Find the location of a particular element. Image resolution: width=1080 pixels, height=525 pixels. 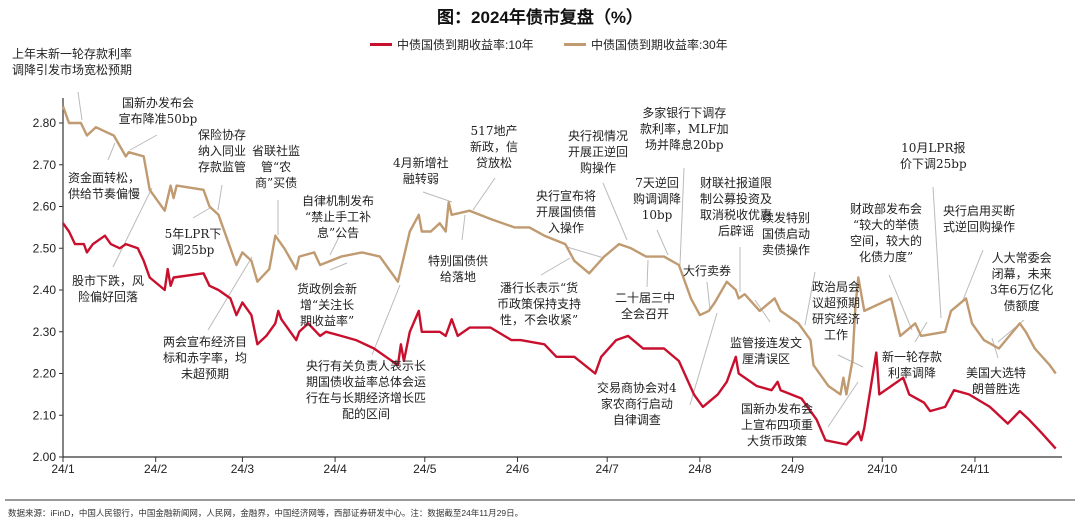

annotation-line: 监管接连发文 is located at coordinates (766, 343).